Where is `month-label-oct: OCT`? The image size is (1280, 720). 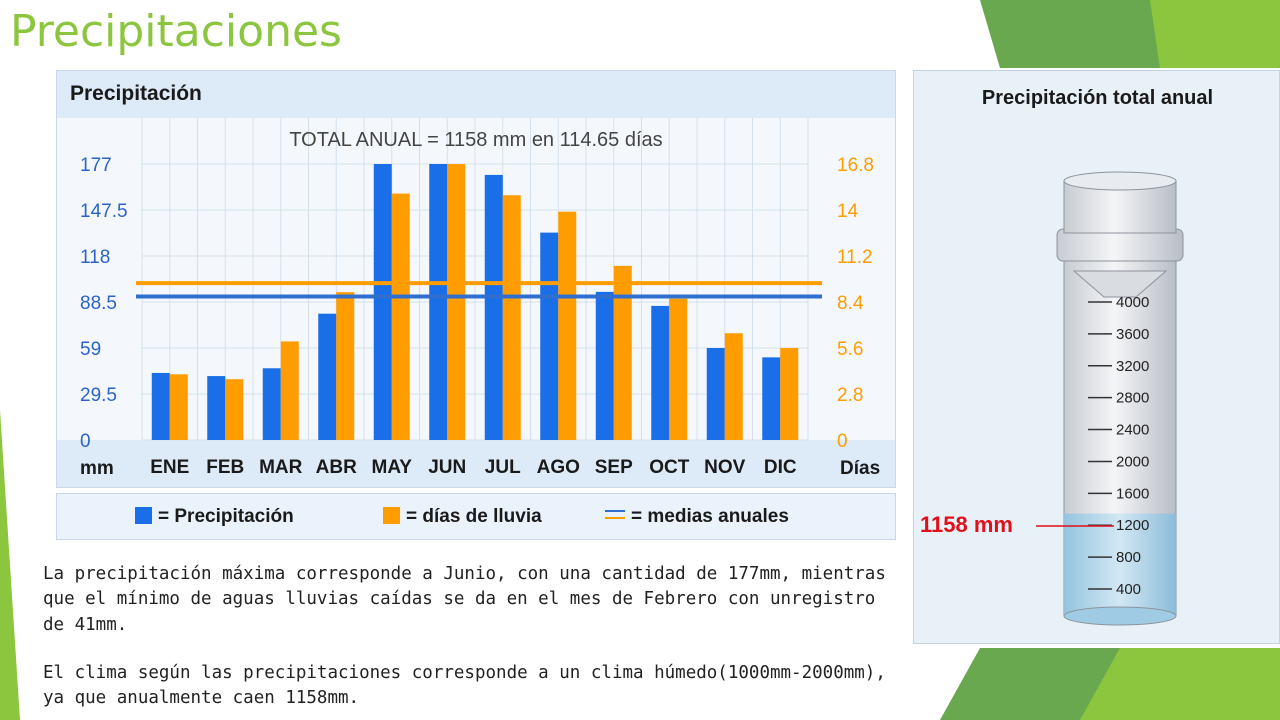
month-label-oct: OCT is located at coordinates (669, 467).